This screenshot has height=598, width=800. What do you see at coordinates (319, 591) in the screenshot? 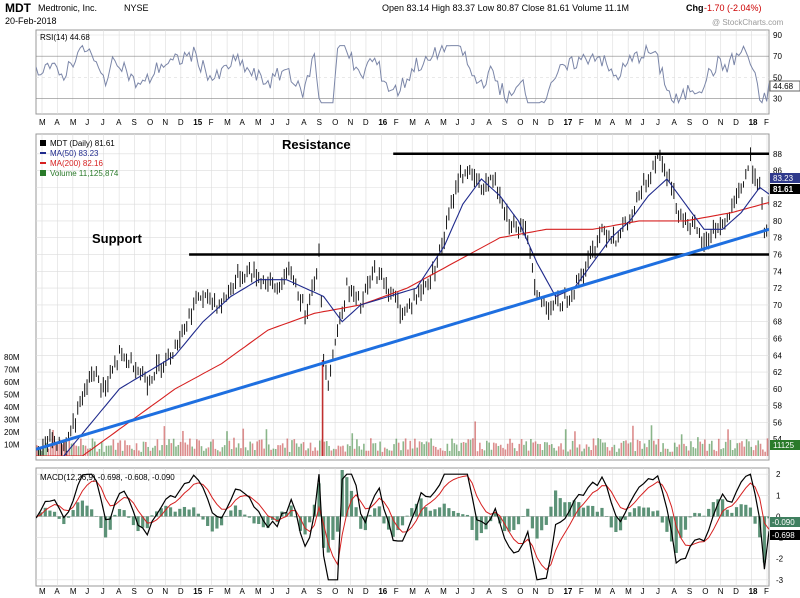
I see `month-tick-label: S` at bounding box center [319, 591].